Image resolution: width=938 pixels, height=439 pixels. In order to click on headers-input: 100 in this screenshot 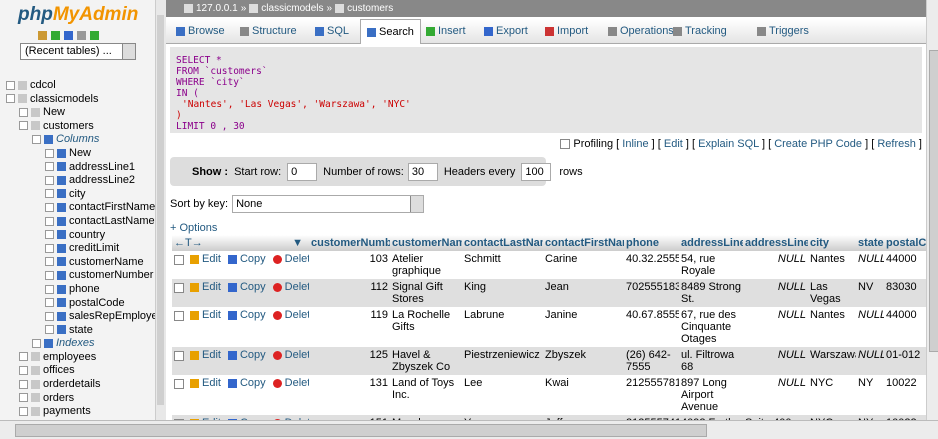, I will do `click(536, 172)`.